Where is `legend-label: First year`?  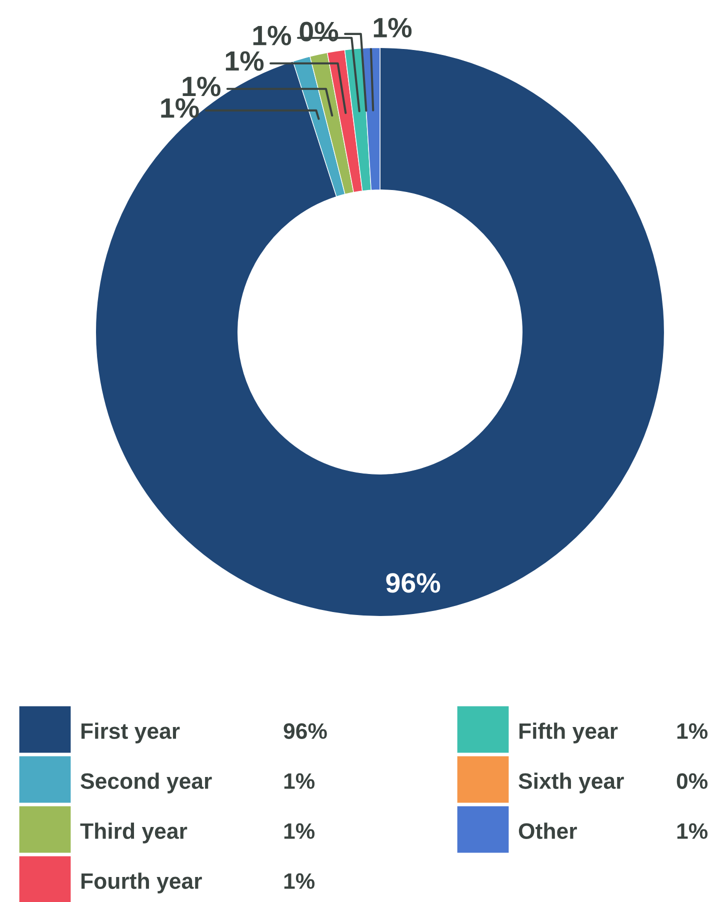 legend-label: First year is located at coordinates (130, 733).